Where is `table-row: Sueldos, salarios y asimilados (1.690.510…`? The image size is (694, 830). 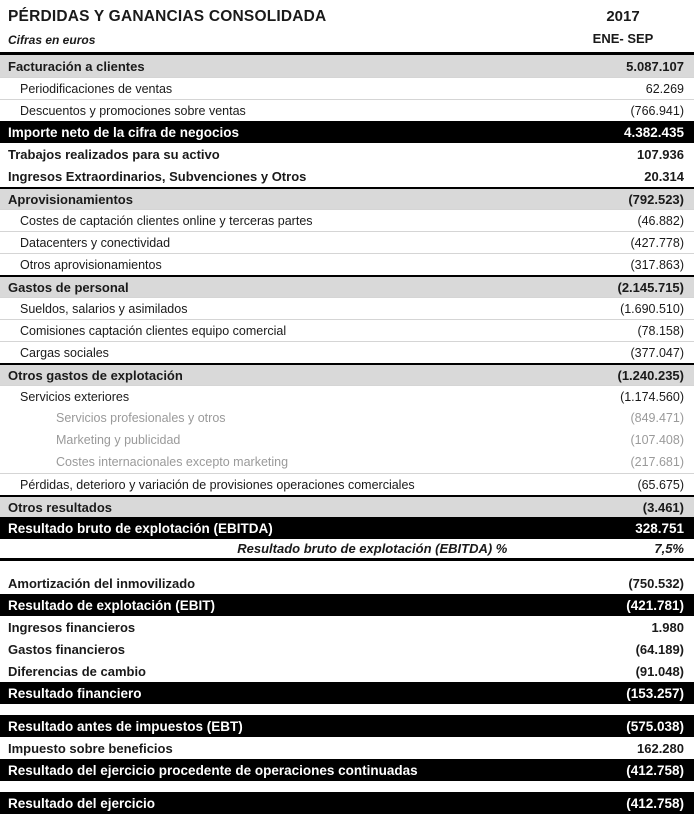
table-row: Sueldos, salarios y asimilados (1.690.510… is located at coordinates (347, 308).